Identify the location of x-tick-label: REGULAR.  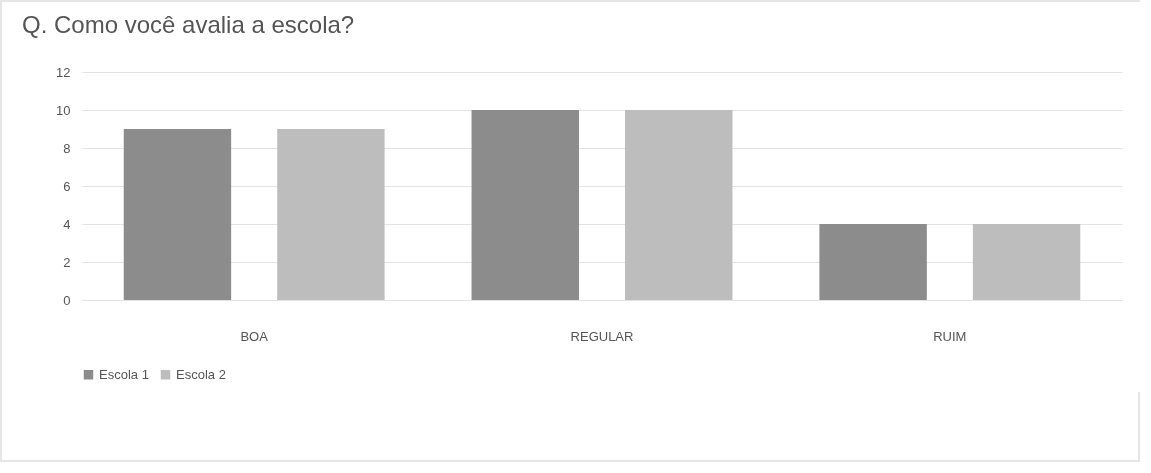
(602, 336).